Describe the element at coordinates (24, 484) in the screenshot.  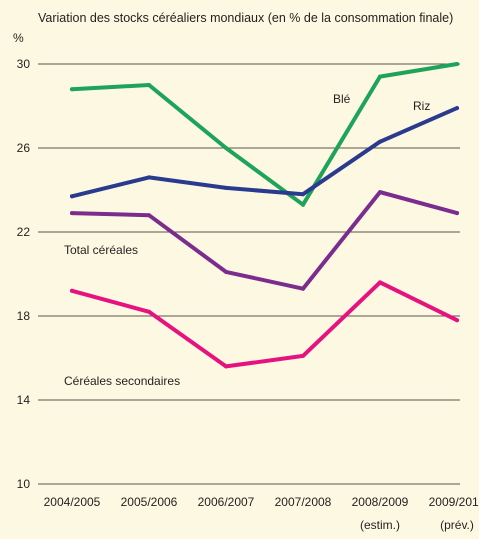
I see `y-tick-label: 10` at that location.